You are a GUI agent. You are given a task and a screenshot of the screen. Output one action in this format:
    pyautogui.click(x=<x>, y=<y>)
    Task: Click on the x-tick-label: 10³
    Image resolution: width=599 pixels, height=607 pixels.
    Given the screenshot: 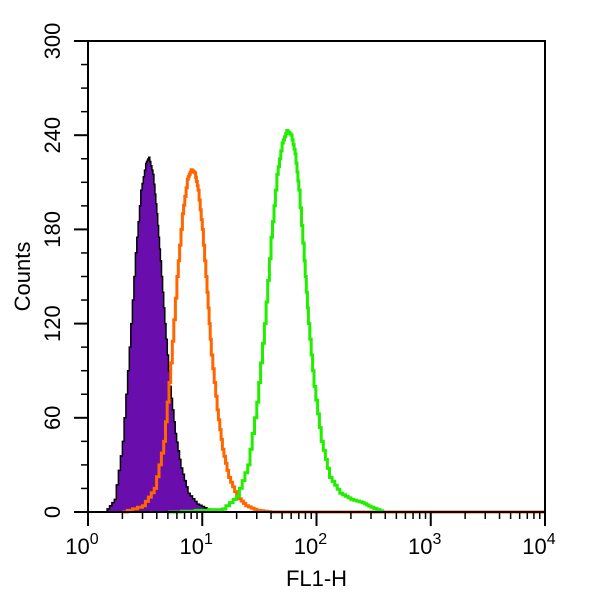 What is the action you would take?
    pyautogui.click(x=424, y=545)
    